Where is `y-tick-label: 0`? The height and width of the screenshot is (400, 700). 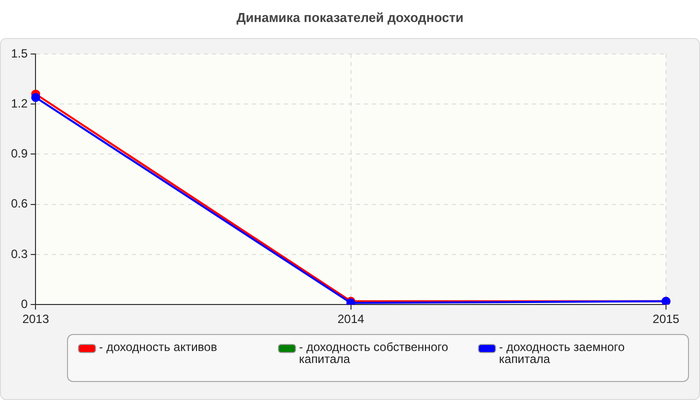
y-tick-label: 0 is located at coordinates (24, 303).